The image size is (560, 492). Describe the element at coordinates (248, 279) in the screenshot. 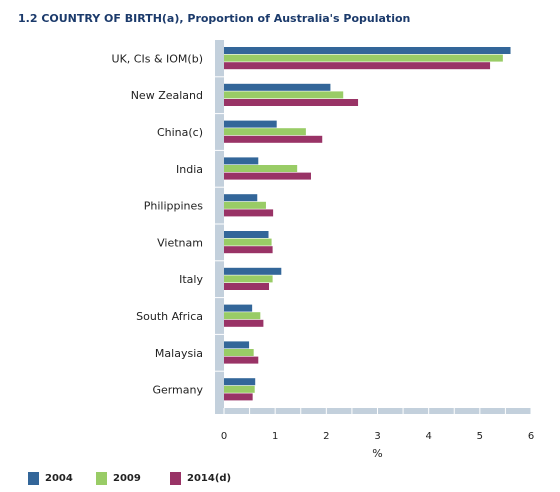

I see `bar-2009-Italy` at that location.